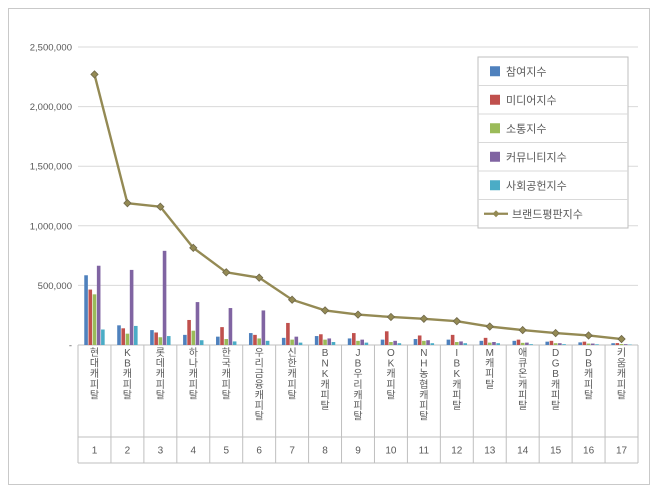 The height and width of the screenshot is (495, 660). I want to click on y-tick-label: 2,500,000, so click(51, 48).